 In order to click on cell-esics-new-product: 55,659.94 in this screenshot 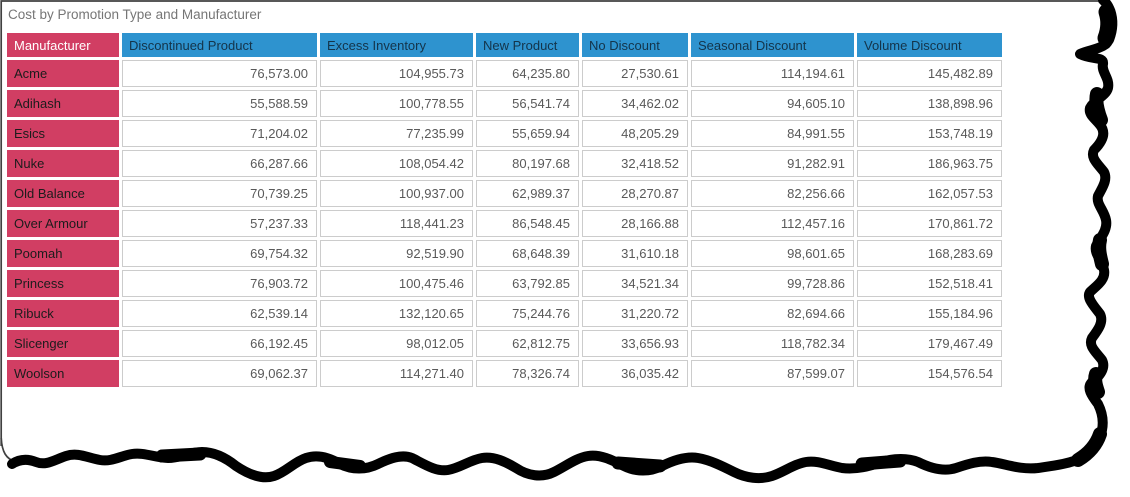, I will do `click(527, 133)`.